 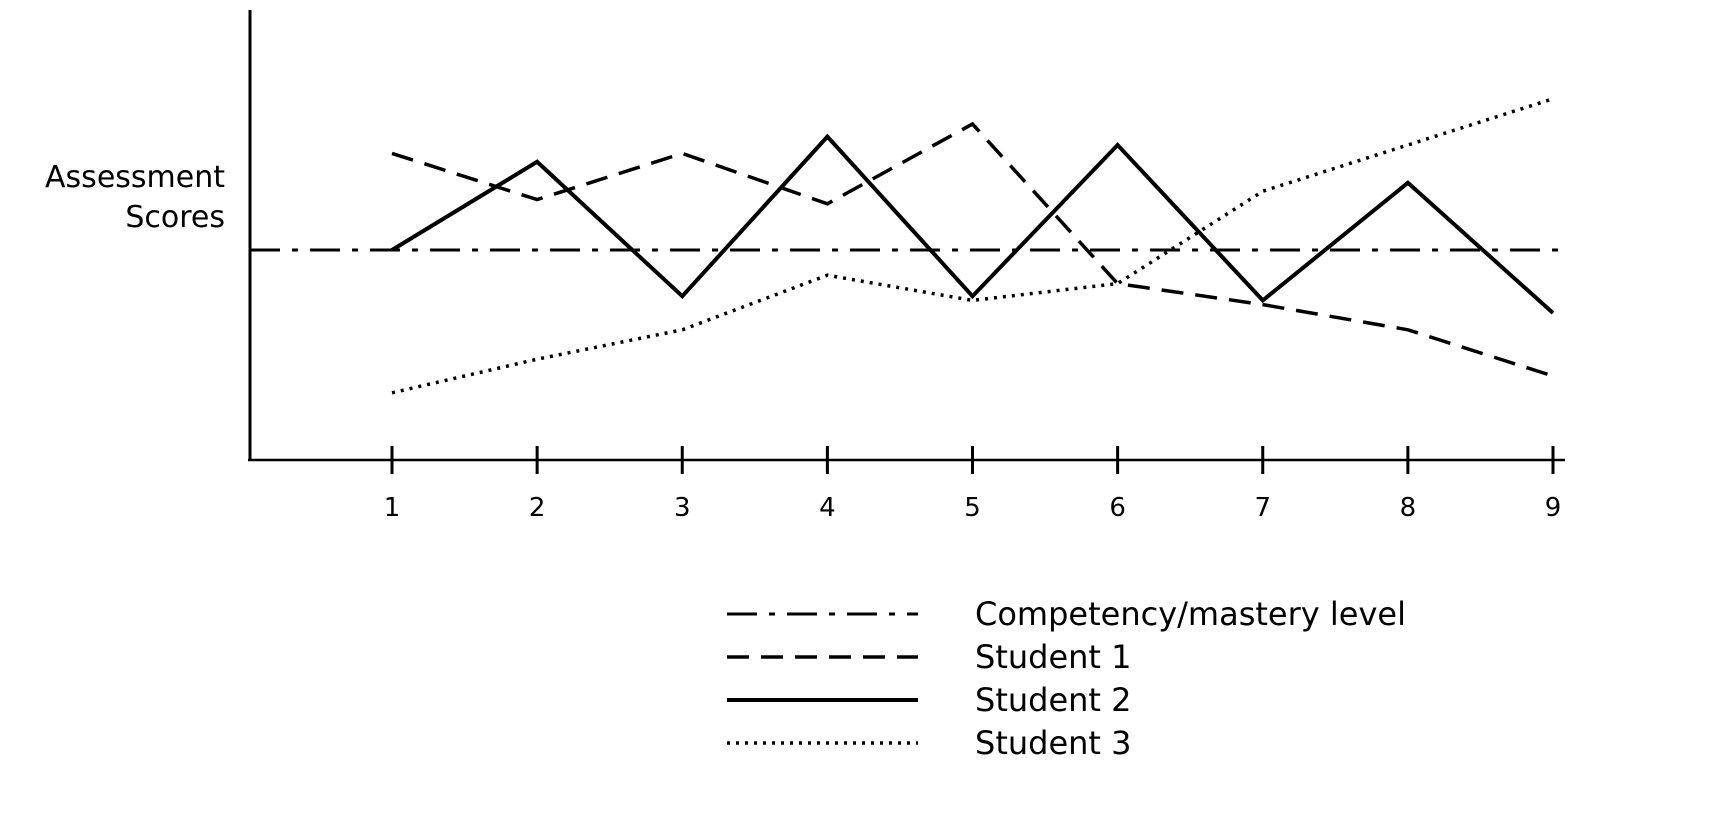 What do you see at coordinates (537, 508) in the screenshot?
I see `x-tick-label-2: 2` at bounding box center [537, 508].